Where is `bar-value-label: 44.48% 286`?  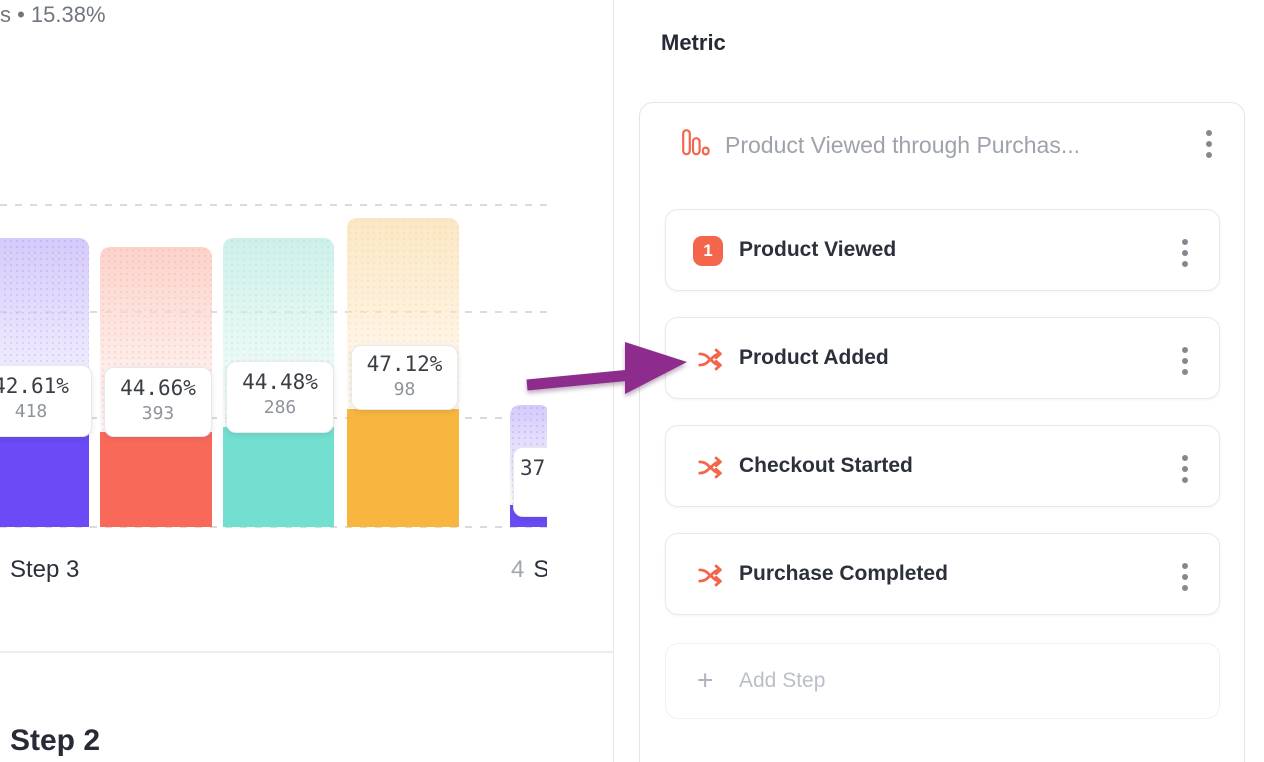 bar-value-label: 44.48% 286 is located at coordinates (280, 397).